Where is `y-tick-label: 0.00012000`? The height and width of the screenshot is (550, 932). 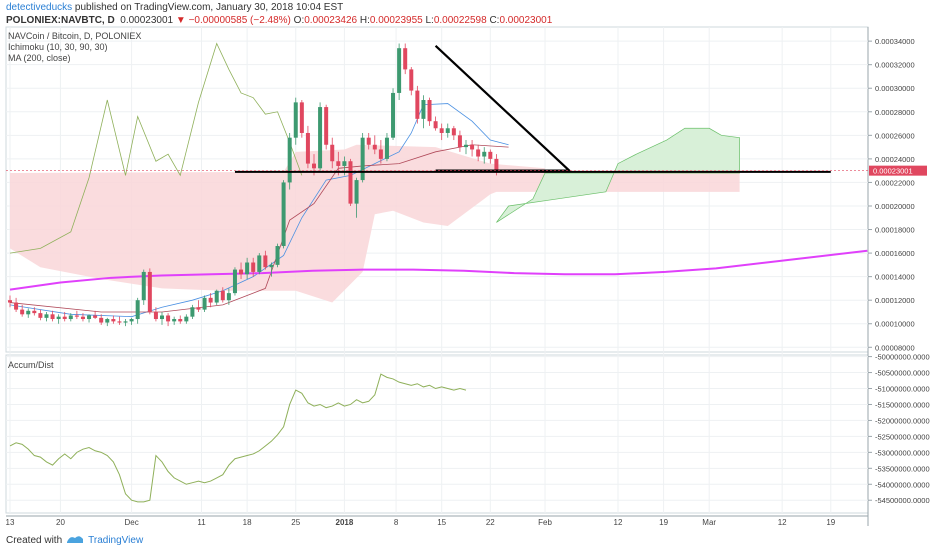
y-tick-label: 0.00012000 is located at coordinates (895, 300).